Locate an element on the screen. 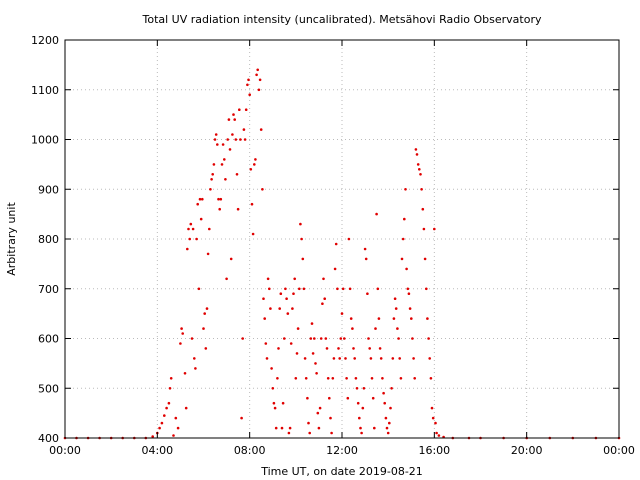 This screenshot has height=480, width=640. x-tick-label: 08:00 is located at coordinates (250, 450).